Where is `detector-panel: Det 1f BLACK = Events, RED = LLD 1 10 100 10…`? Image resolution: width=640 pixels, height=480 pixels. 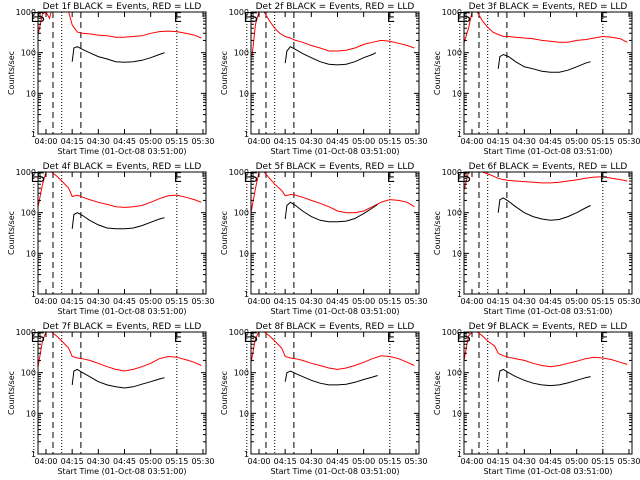
detector-panel: Det 1f BLACK = Events, RED = LLD 1 10 100 10… is located at coordinates (111, 79).